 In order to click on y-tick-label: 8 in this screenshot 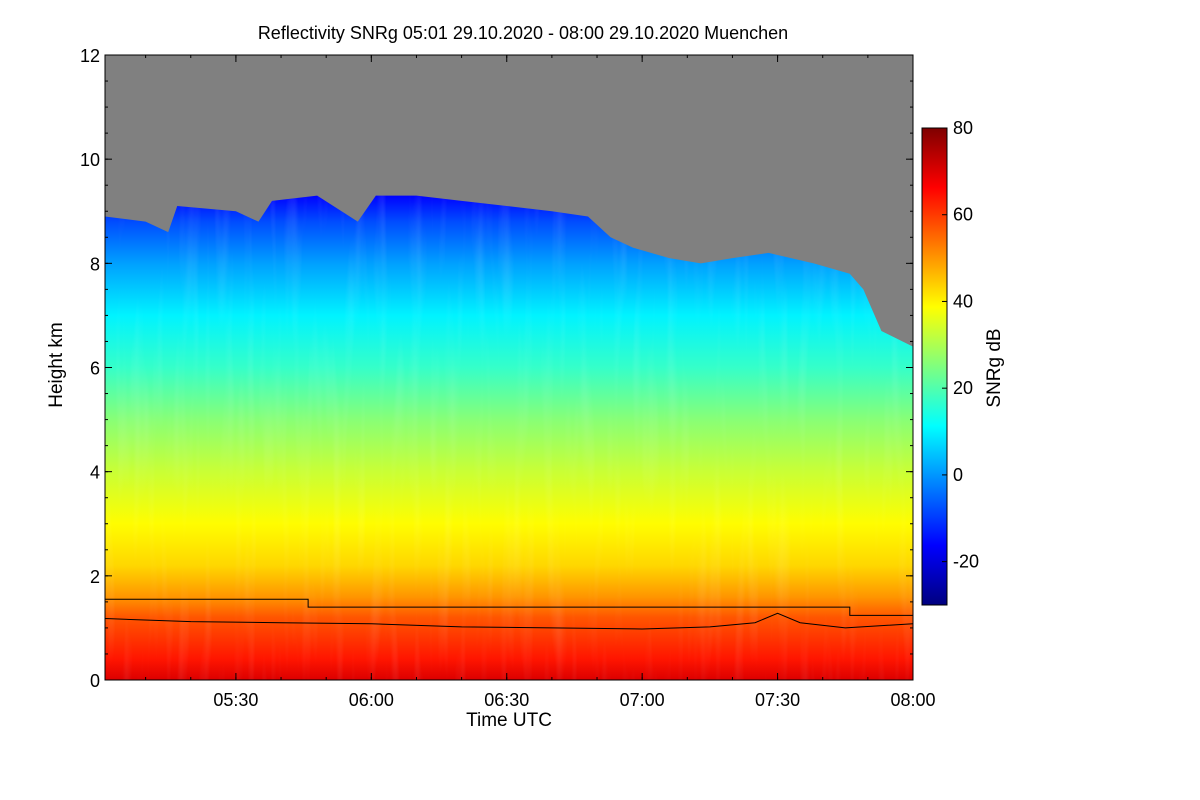, I will do `click(95, 264)`.